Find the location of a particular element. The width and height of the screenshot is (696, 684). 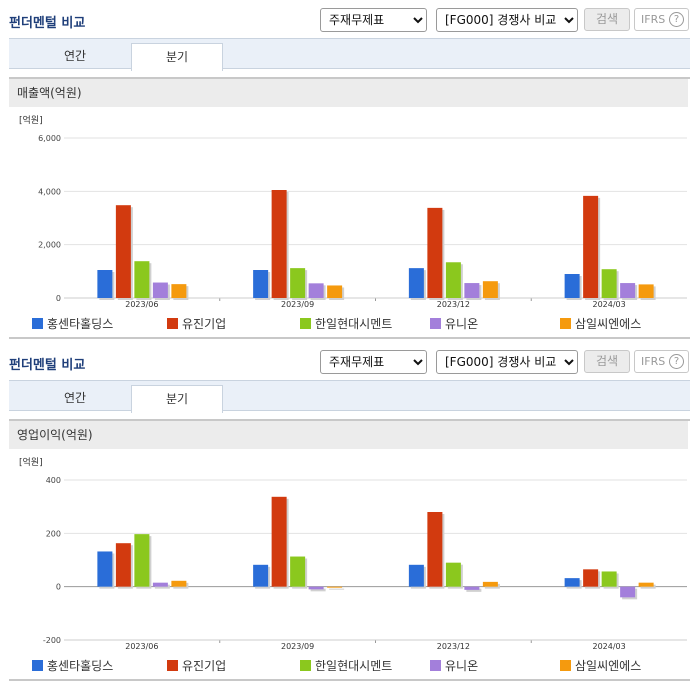

y-tick-label: -200 is located at coordinates (52, 640).